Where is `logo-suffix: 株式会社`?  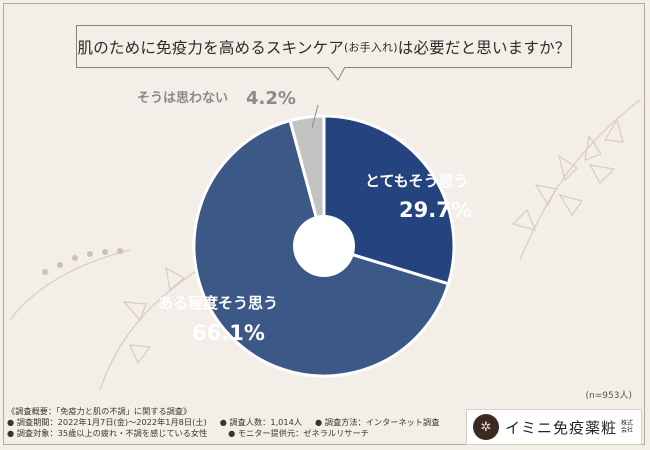
logo-suffix: 株式会社 is located at coordinates (627, 427).